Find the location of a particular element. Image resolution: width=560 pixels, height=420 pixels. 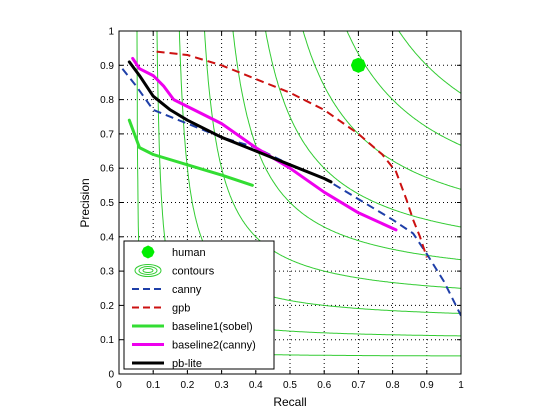

legend-label: contours is located at coordinates (193, 272).